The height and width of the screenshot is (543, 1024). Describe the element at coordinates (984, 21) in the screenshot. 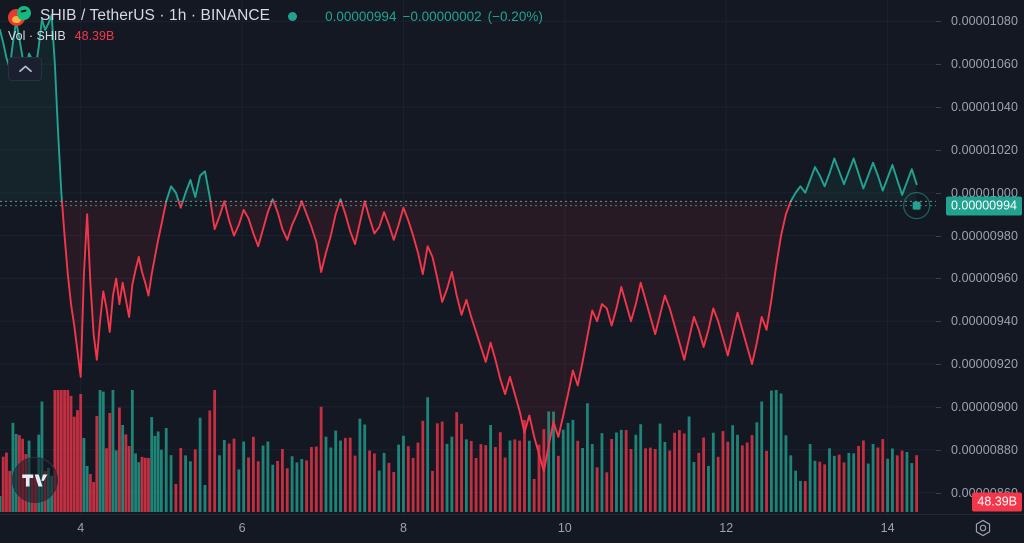

I see `price-tick-label: 0.00001080` at that location.